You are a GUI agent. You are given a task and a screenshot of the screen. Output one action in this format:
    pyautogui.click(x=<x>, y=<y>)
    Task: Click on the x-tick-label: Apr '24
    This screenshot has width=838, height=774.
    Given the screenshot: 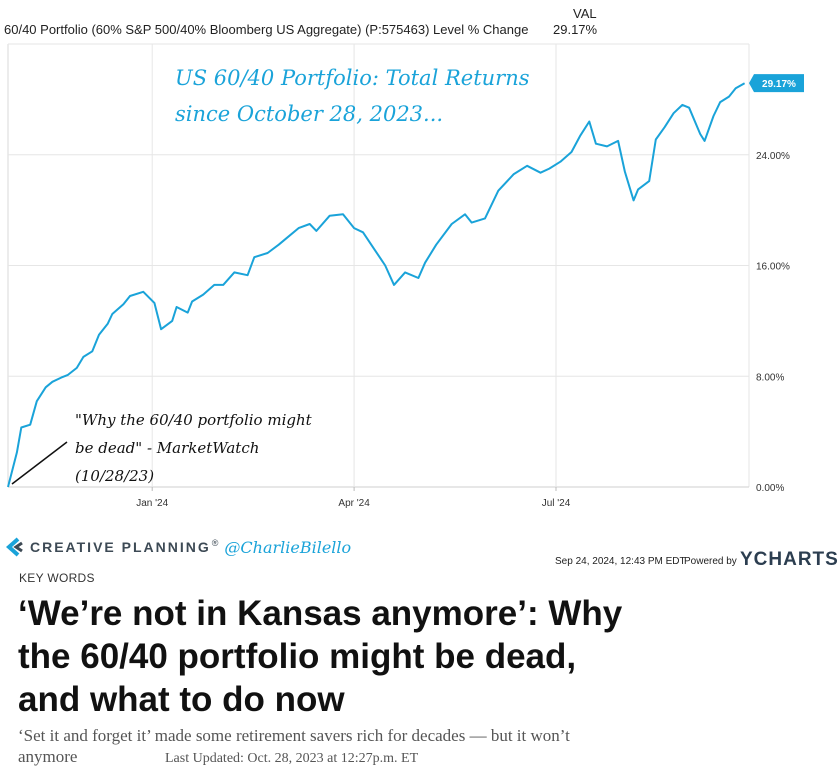 What is the action you would take?
    pyautogui.click(x=354, y=503)
    